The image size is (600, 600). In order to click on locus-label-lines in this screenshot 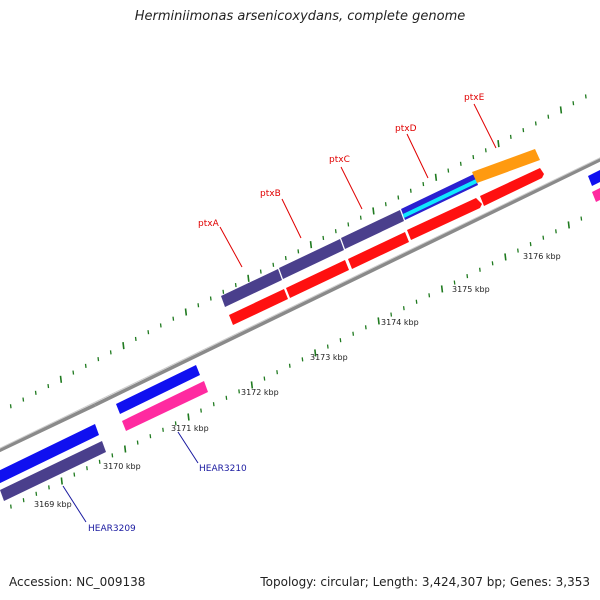, I will do `click(130, 477)`.